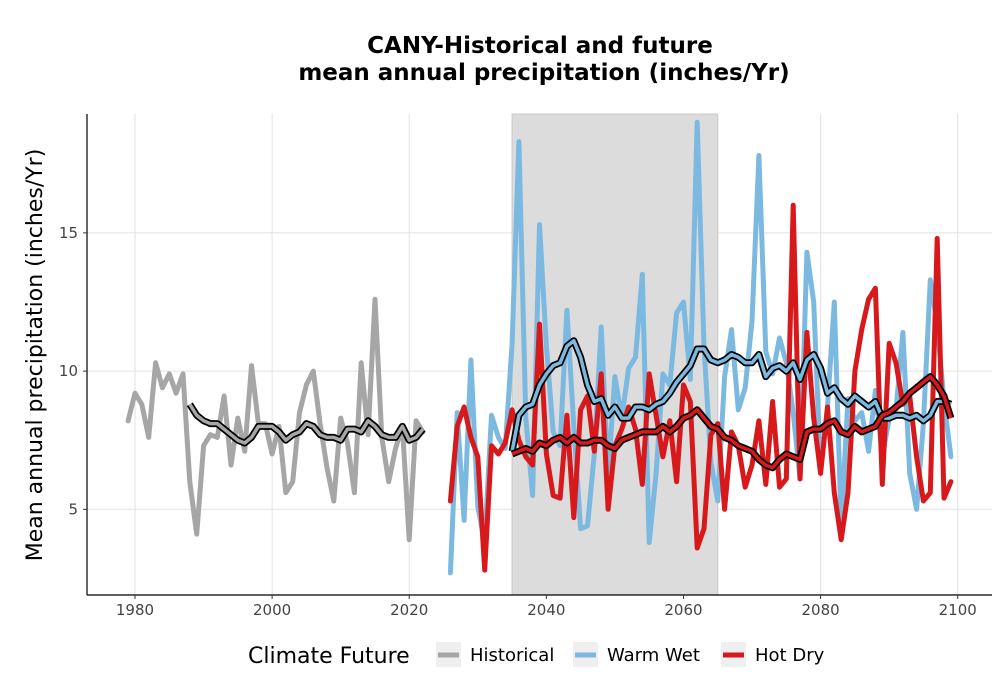  I want to click on x-tick-label-2100: 2100, so click(958, 610).